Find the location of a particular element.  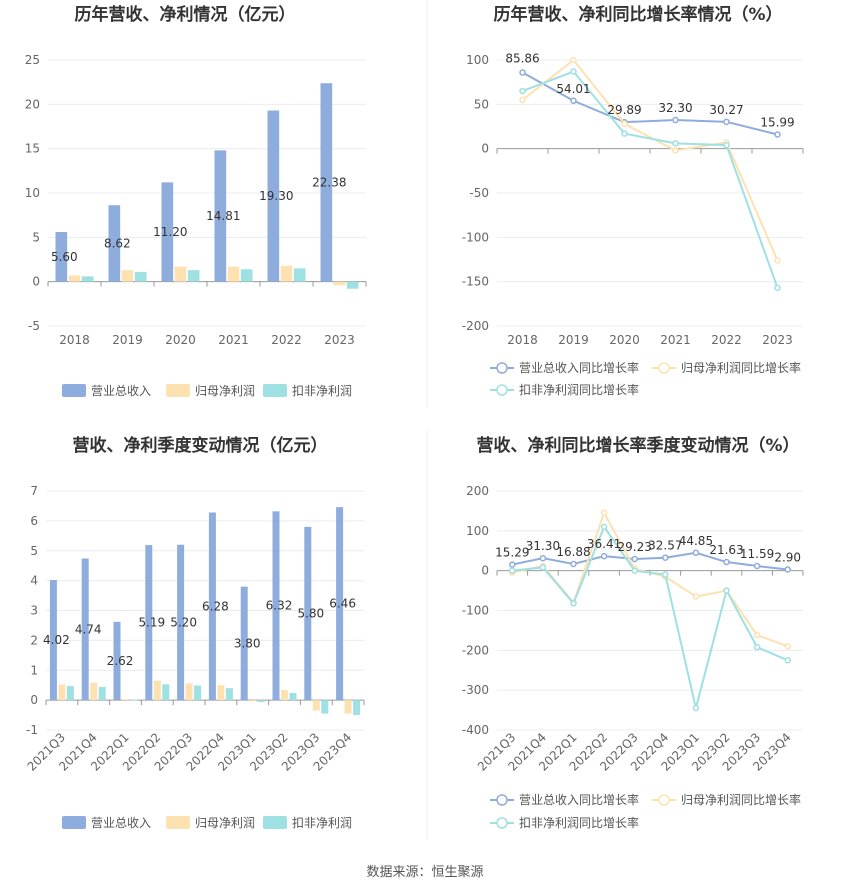

bar-value-label: 5.80 is located at coordinates (310, 613).